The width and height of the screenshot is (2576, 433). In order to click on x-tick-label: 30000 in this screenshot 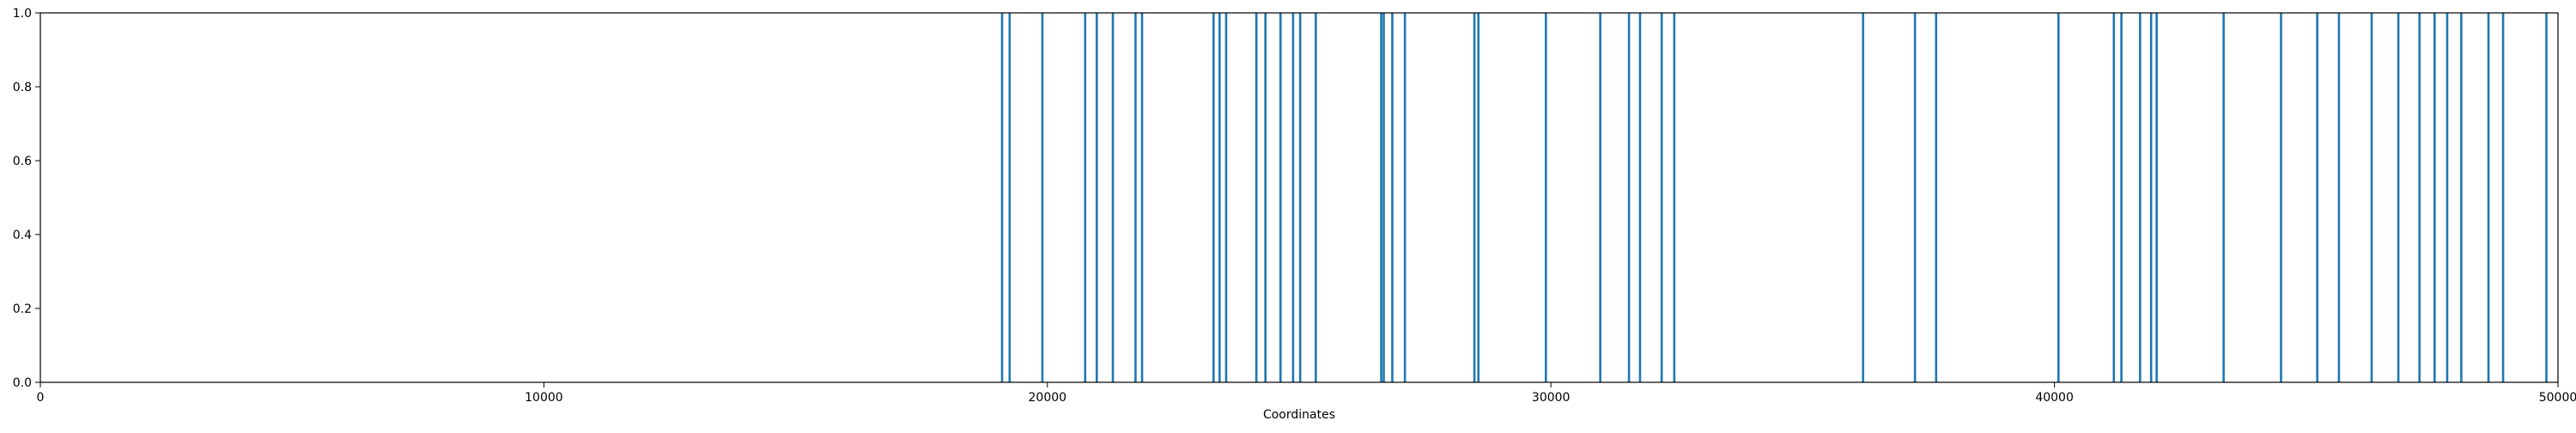, I will do `click(1551, 398)`.